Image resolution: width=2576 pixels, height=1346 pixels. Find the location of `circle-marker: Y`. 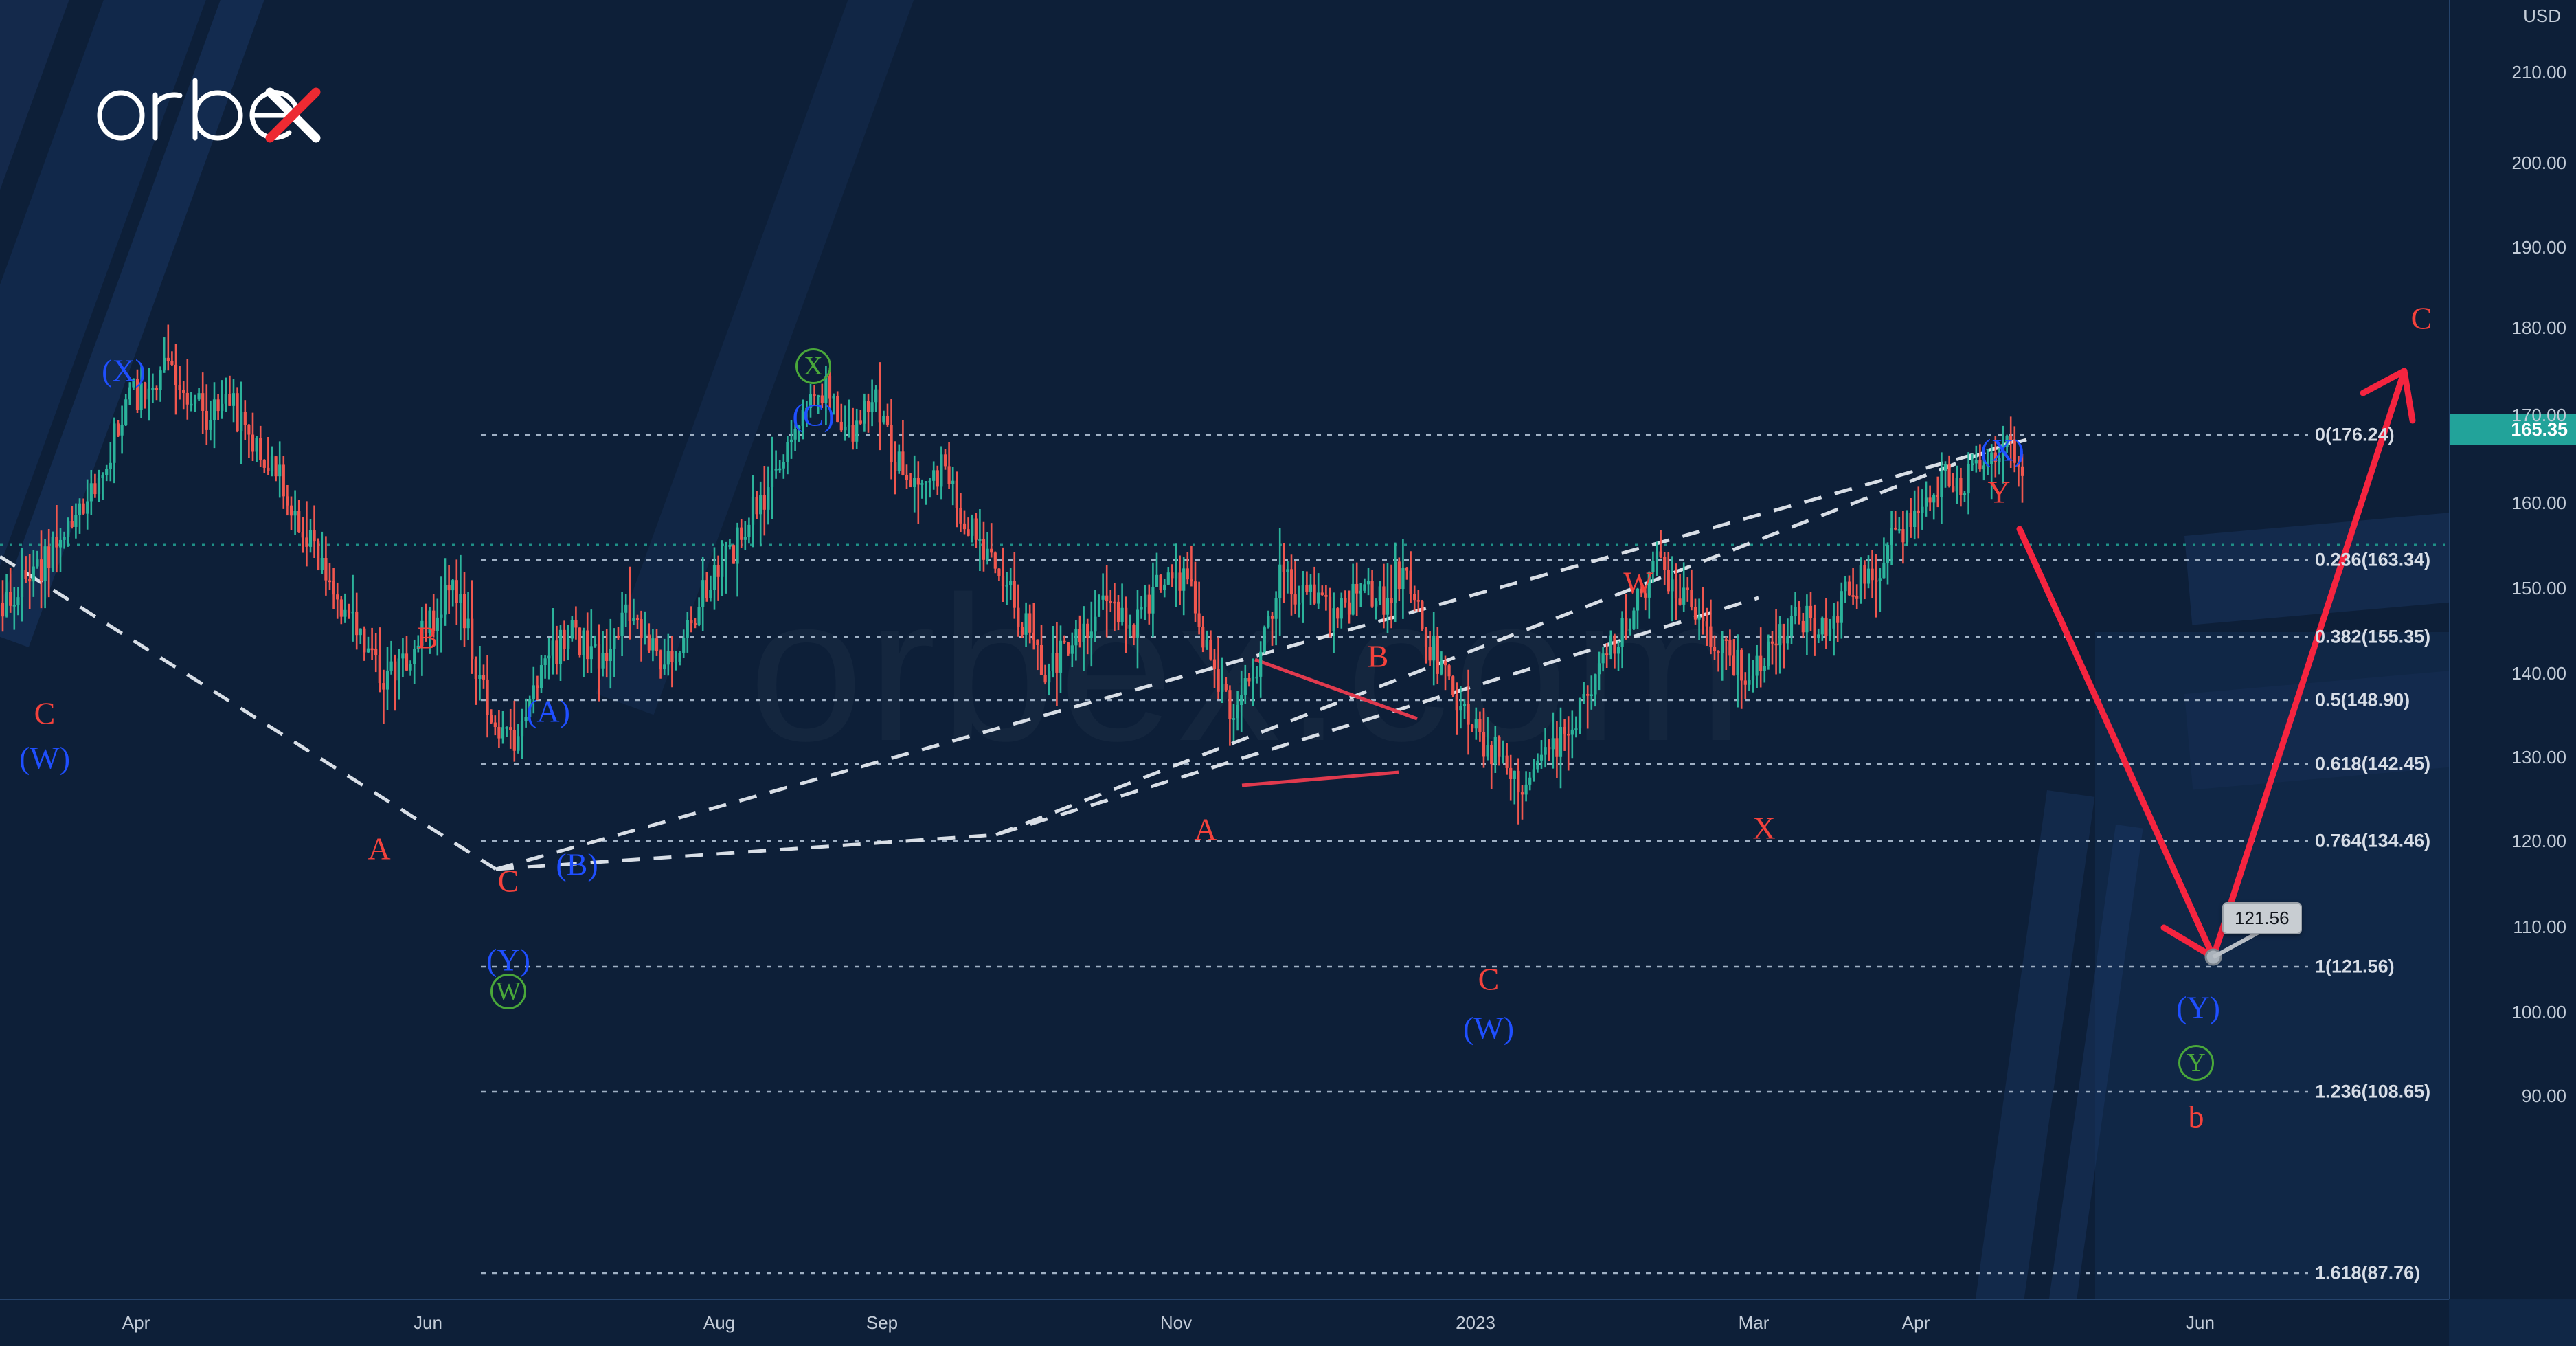

circle-marker: Y is located at coordinates (2196, 1063).